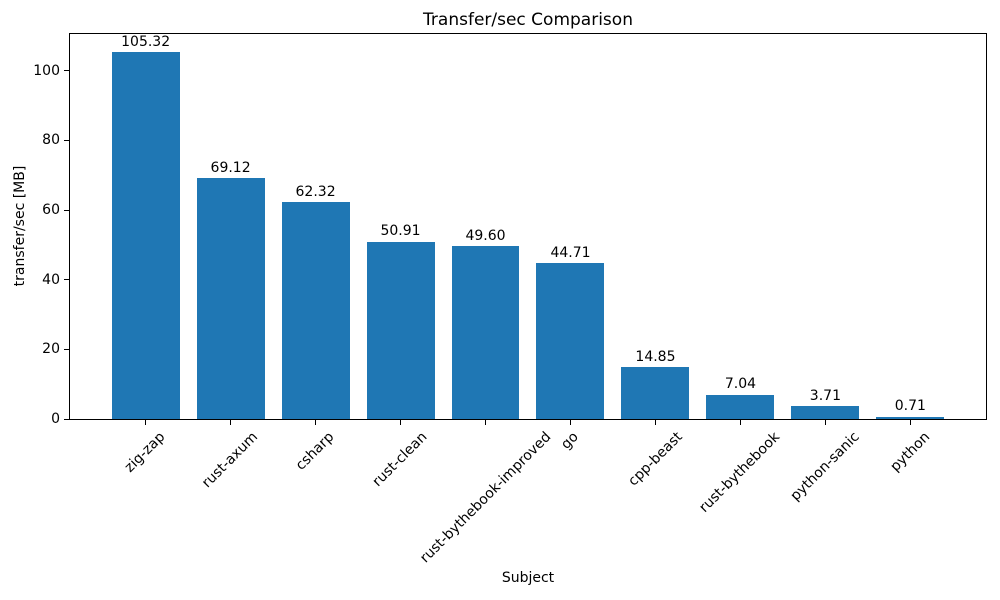  I want to click on bar-rust-bythebook, so click(740, 406).